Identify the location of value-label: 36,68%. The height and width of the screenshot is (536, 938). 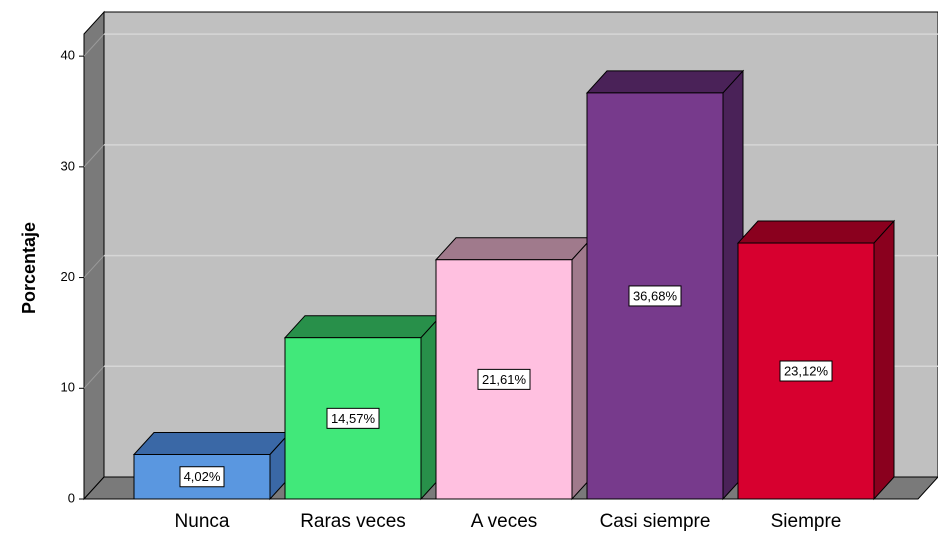
(655, 295).